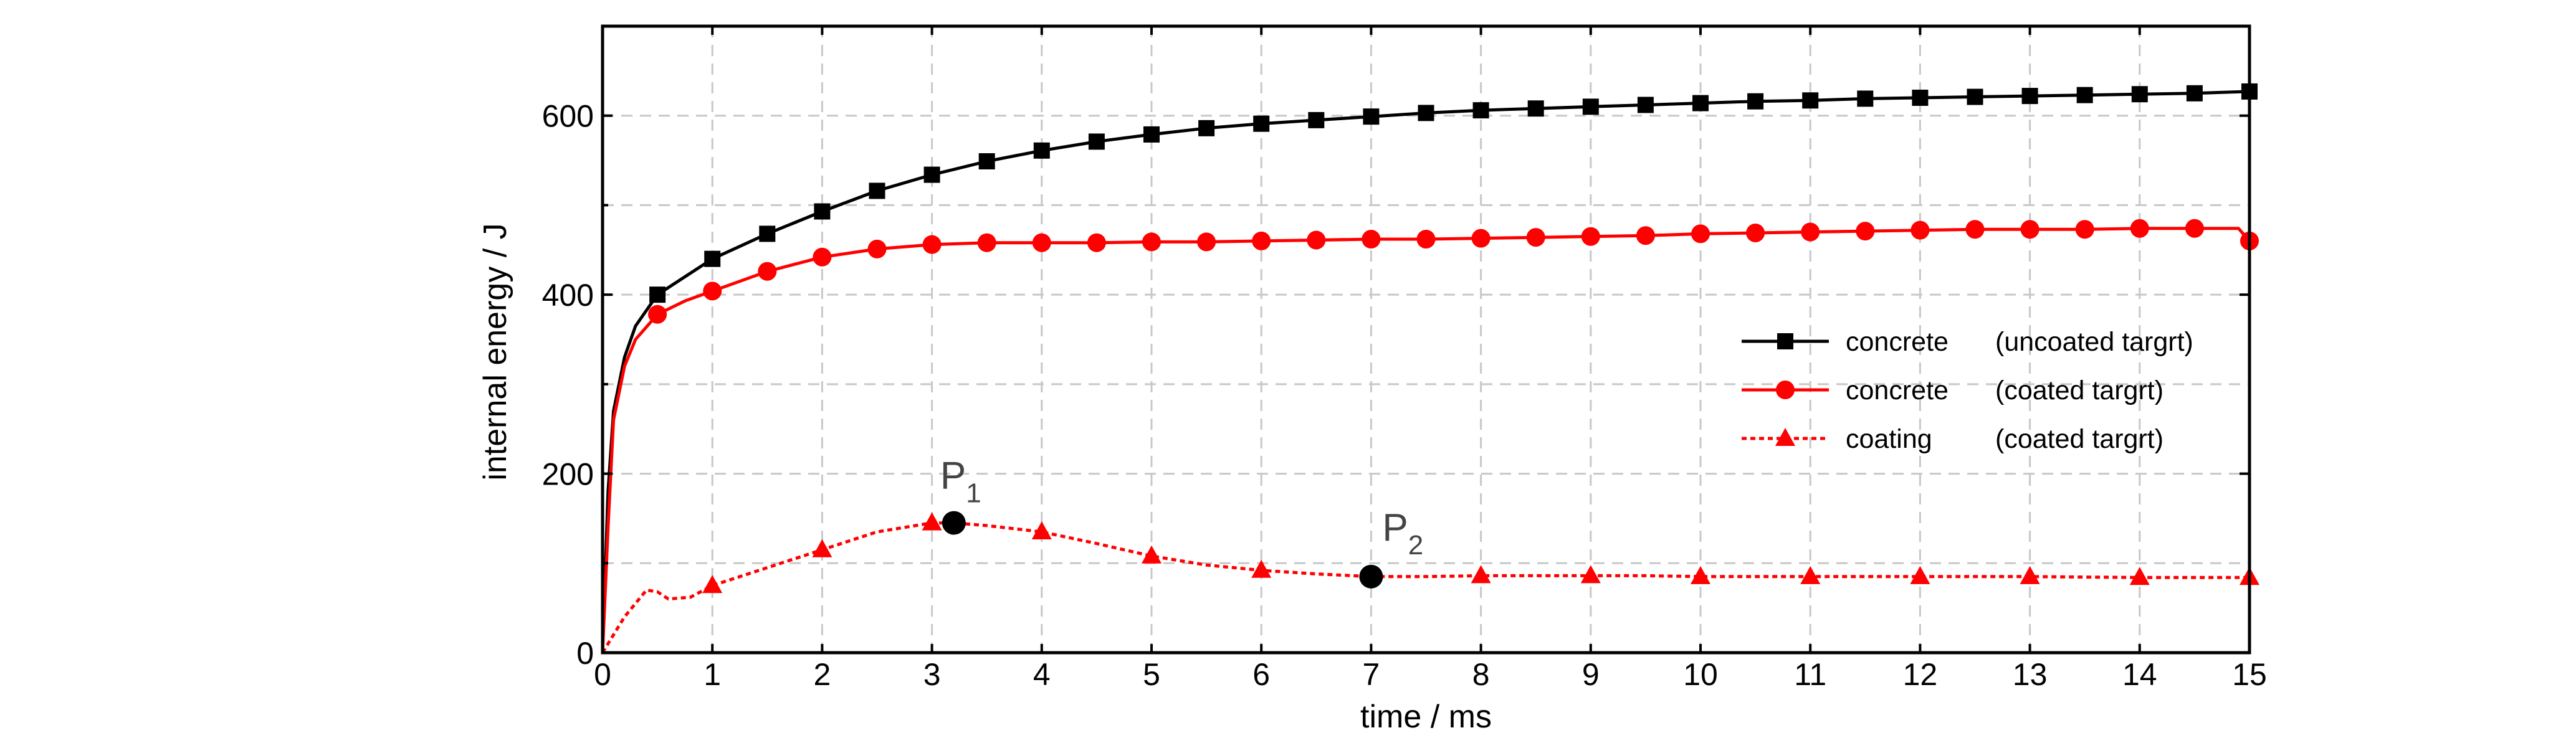 The image size is (2576, 743). Describe the element at coordinates (568, 474) in the screenshot. I see `y-tick-label: 200` at that location.